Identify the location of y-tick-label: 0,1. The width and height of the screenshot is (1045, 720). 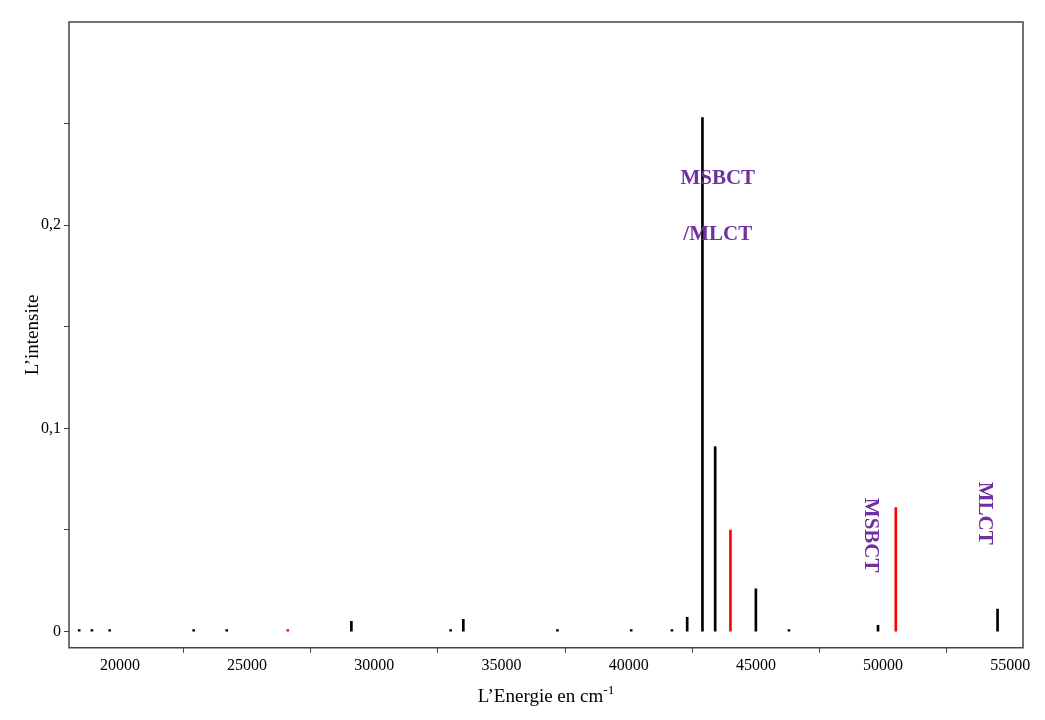
(51, 427).